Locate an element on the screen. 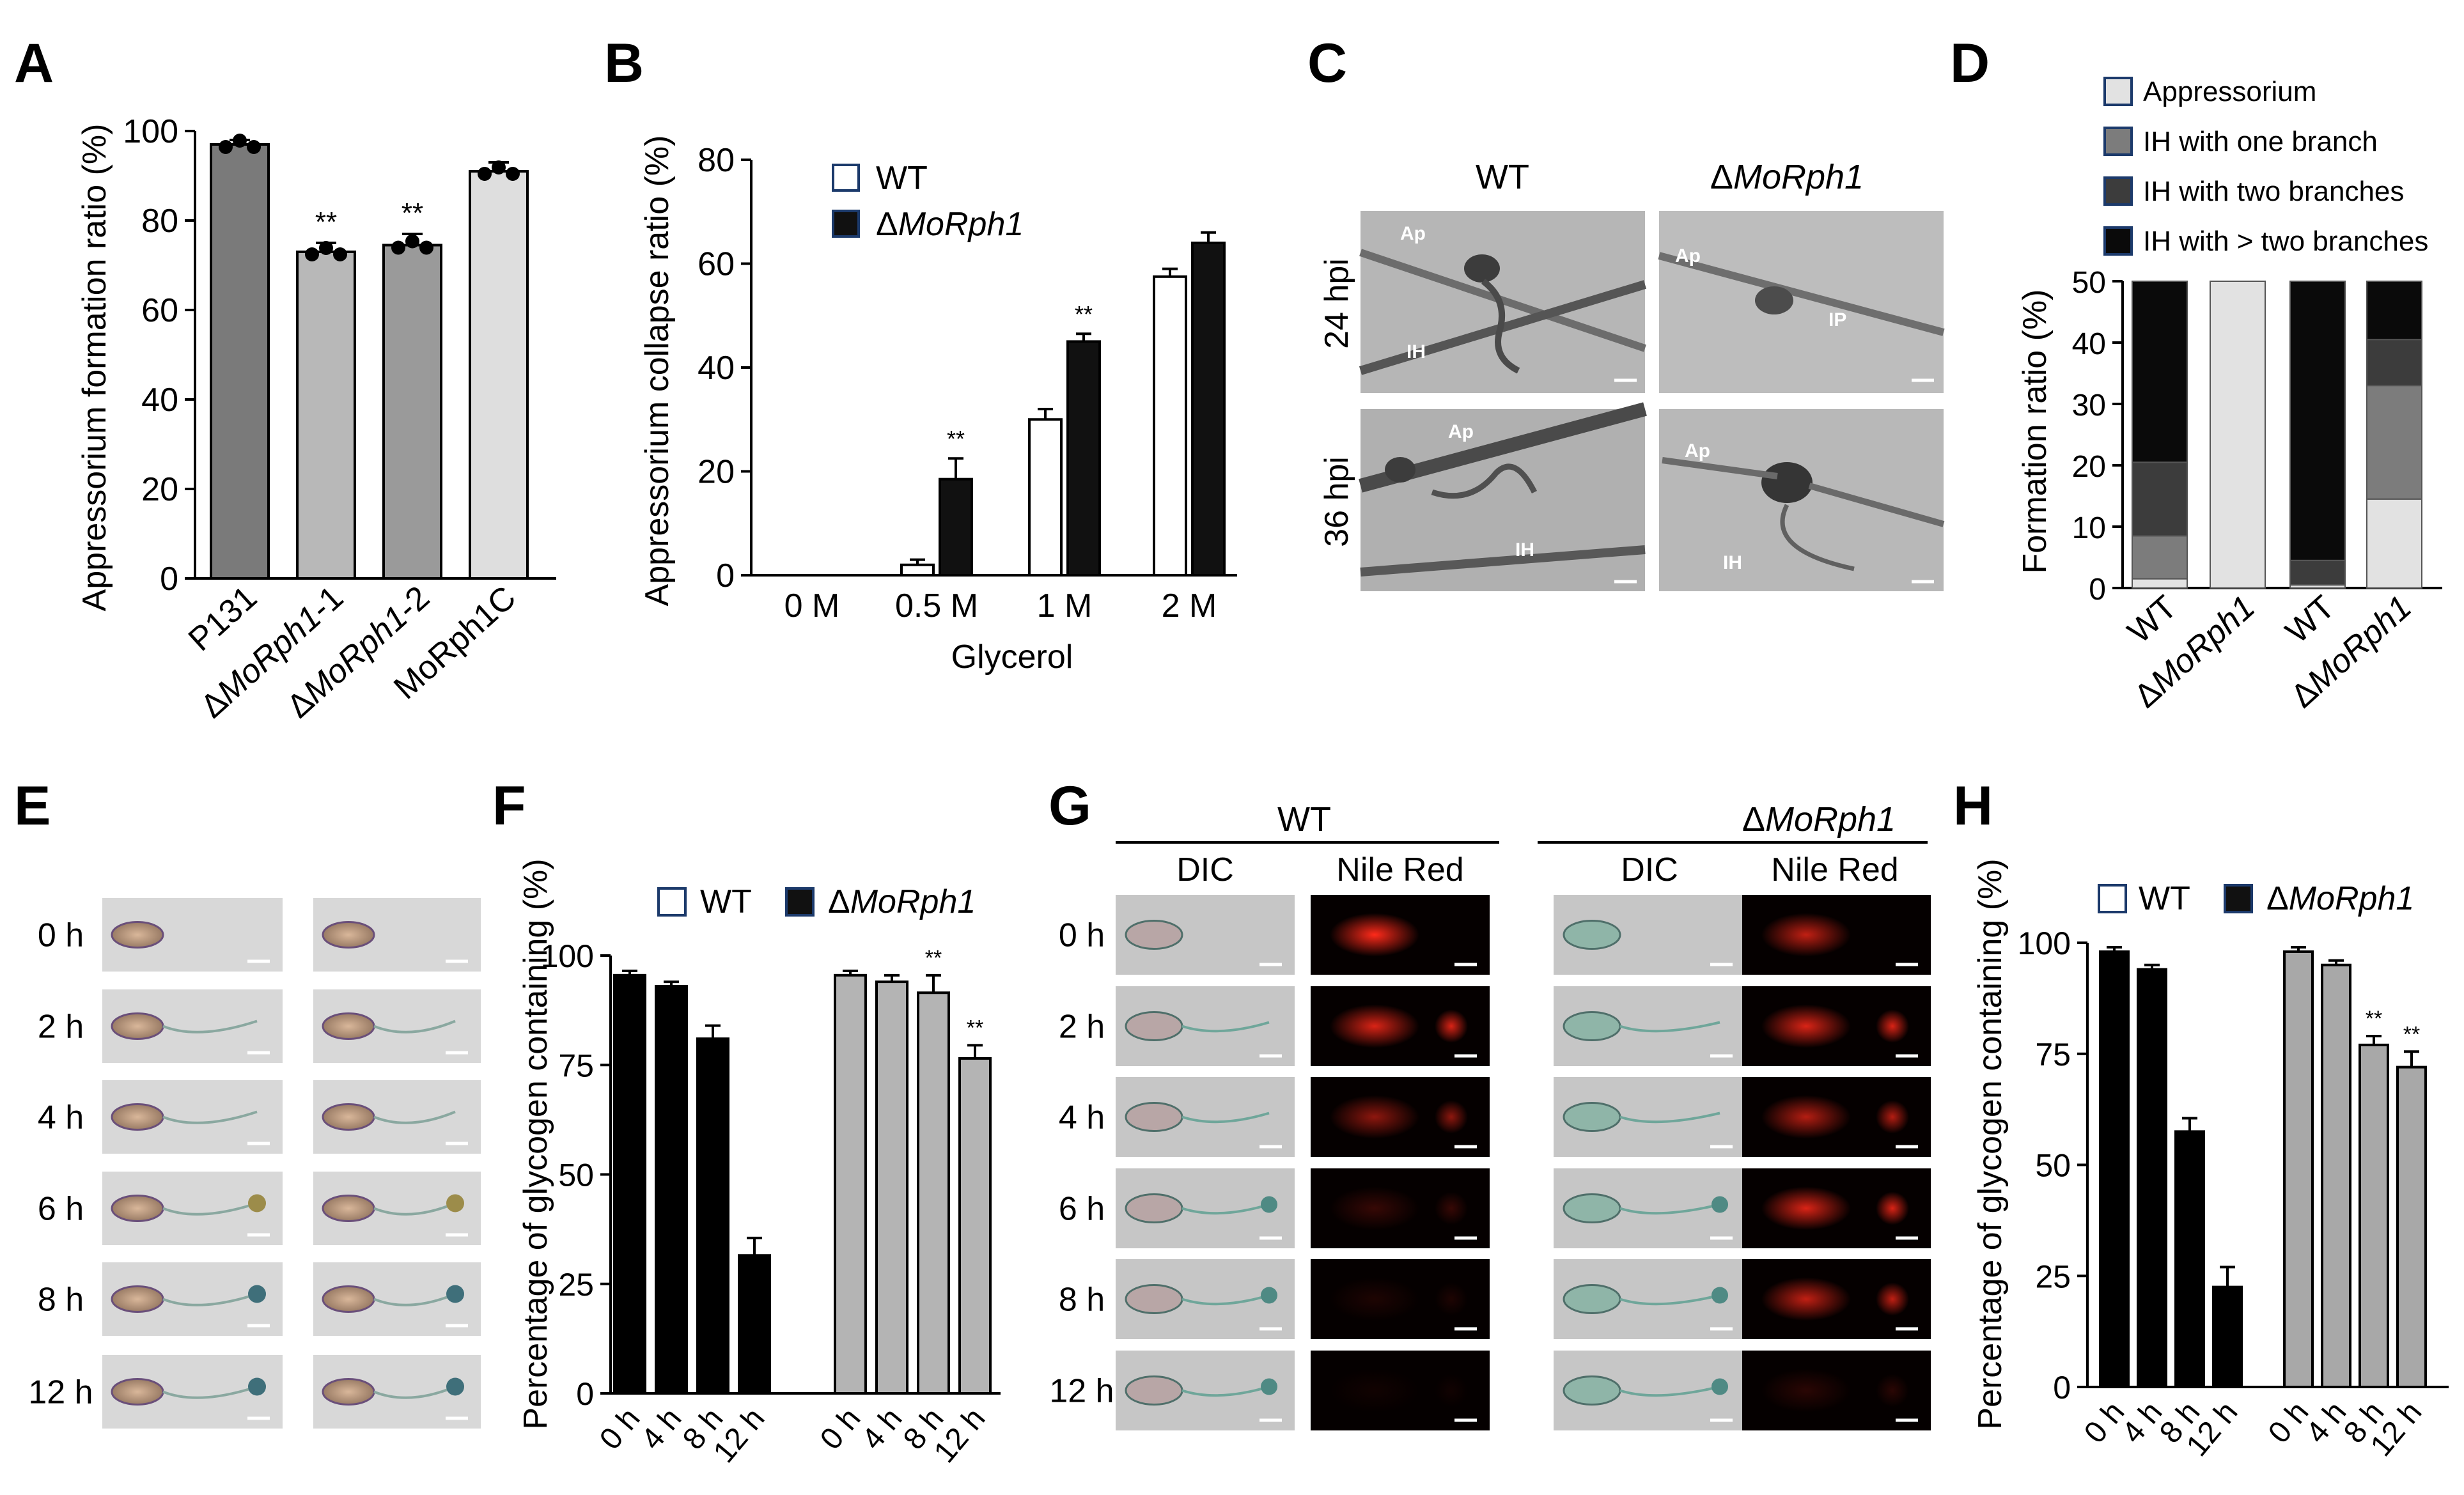  d-ytick-label: 10 is located at coordinates (2089, 528).